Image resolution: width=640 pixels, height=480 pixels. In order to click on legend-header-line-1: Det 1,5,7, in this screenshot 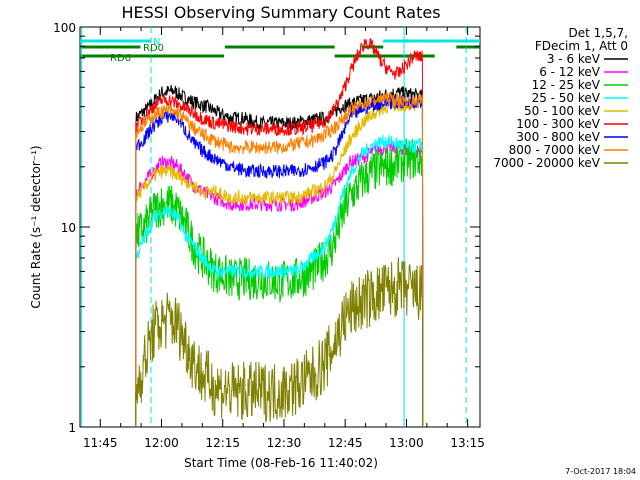, I will do `click(599, 33)`.